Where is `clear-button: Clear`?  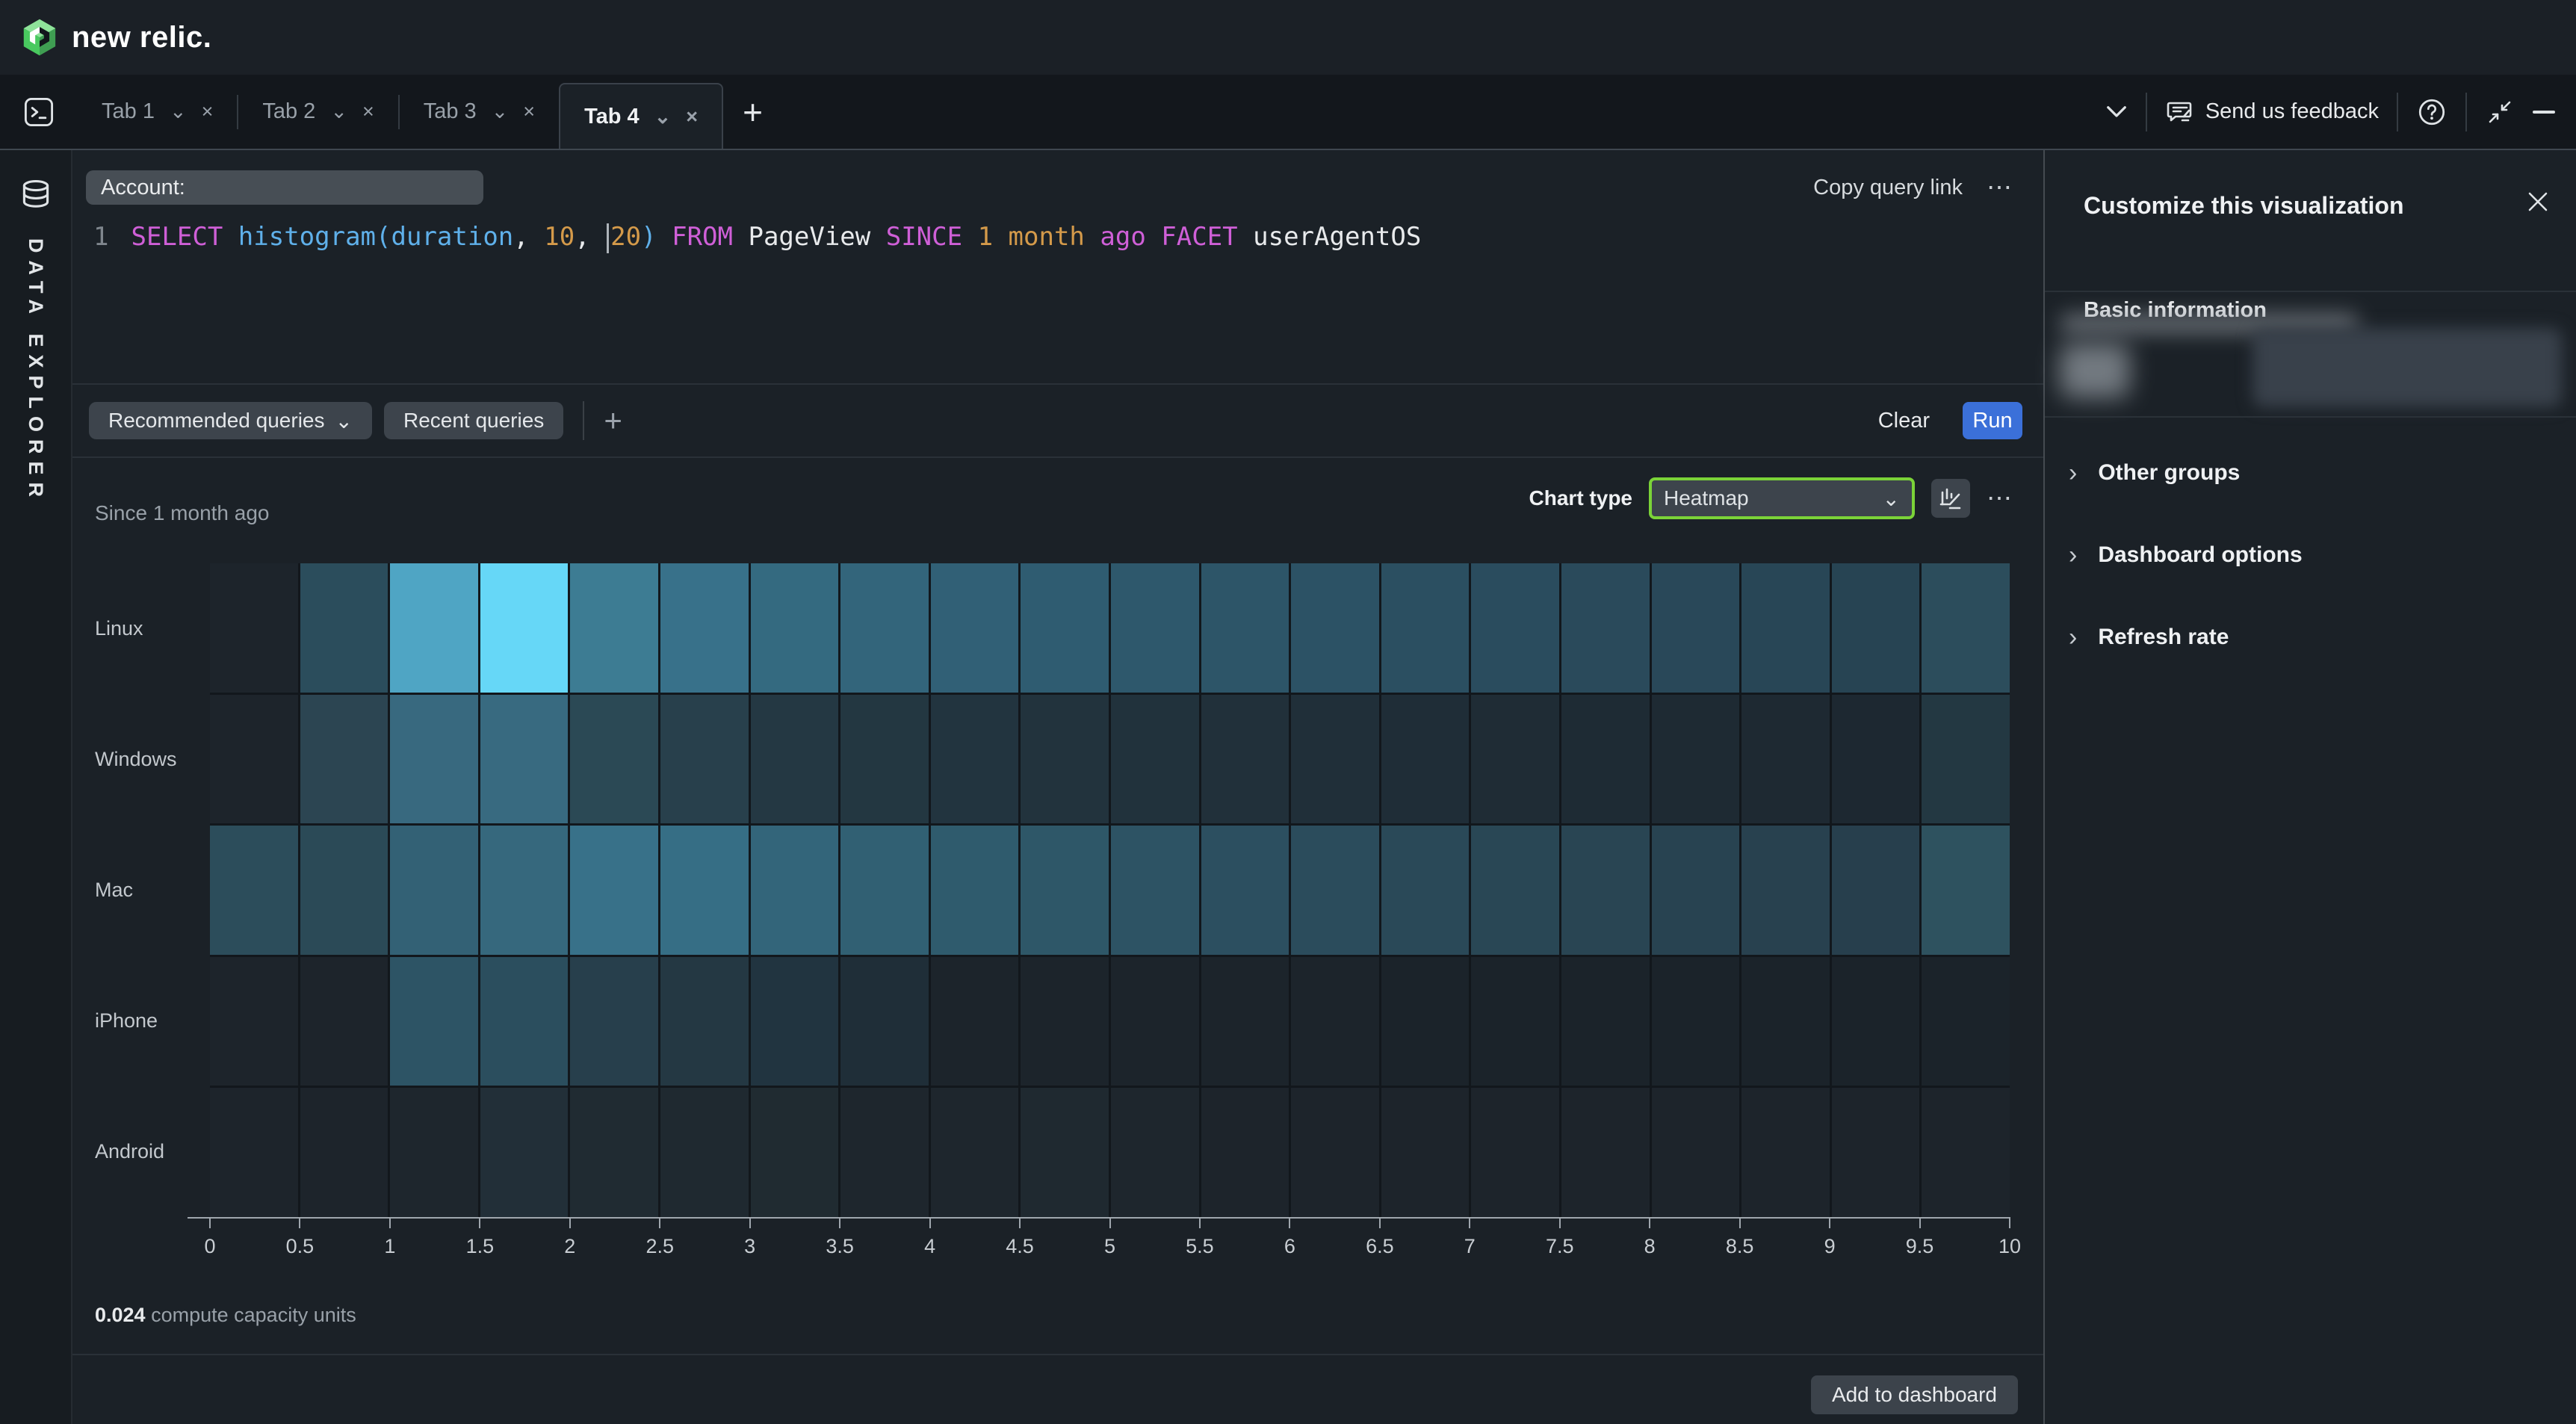
clear-button: Clear is located at coordinates (1903, 420).